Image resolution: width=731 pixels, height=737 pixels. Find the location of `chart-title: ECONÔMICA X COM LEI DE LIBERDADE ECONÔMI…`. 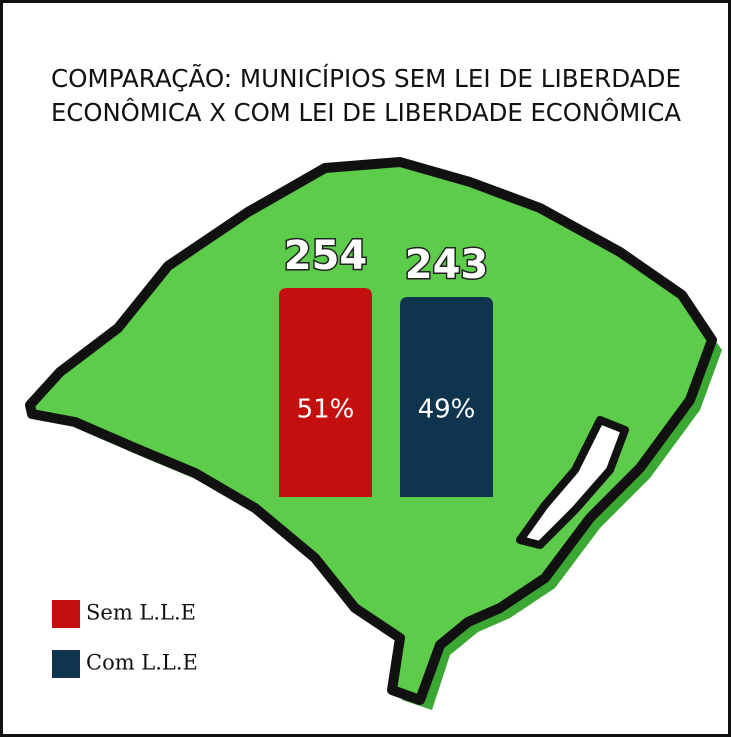

chart-title: ECONÔMICA X COM LEI DE LIBERDADE ECONÔMI… is located at coordinates (366, 112).